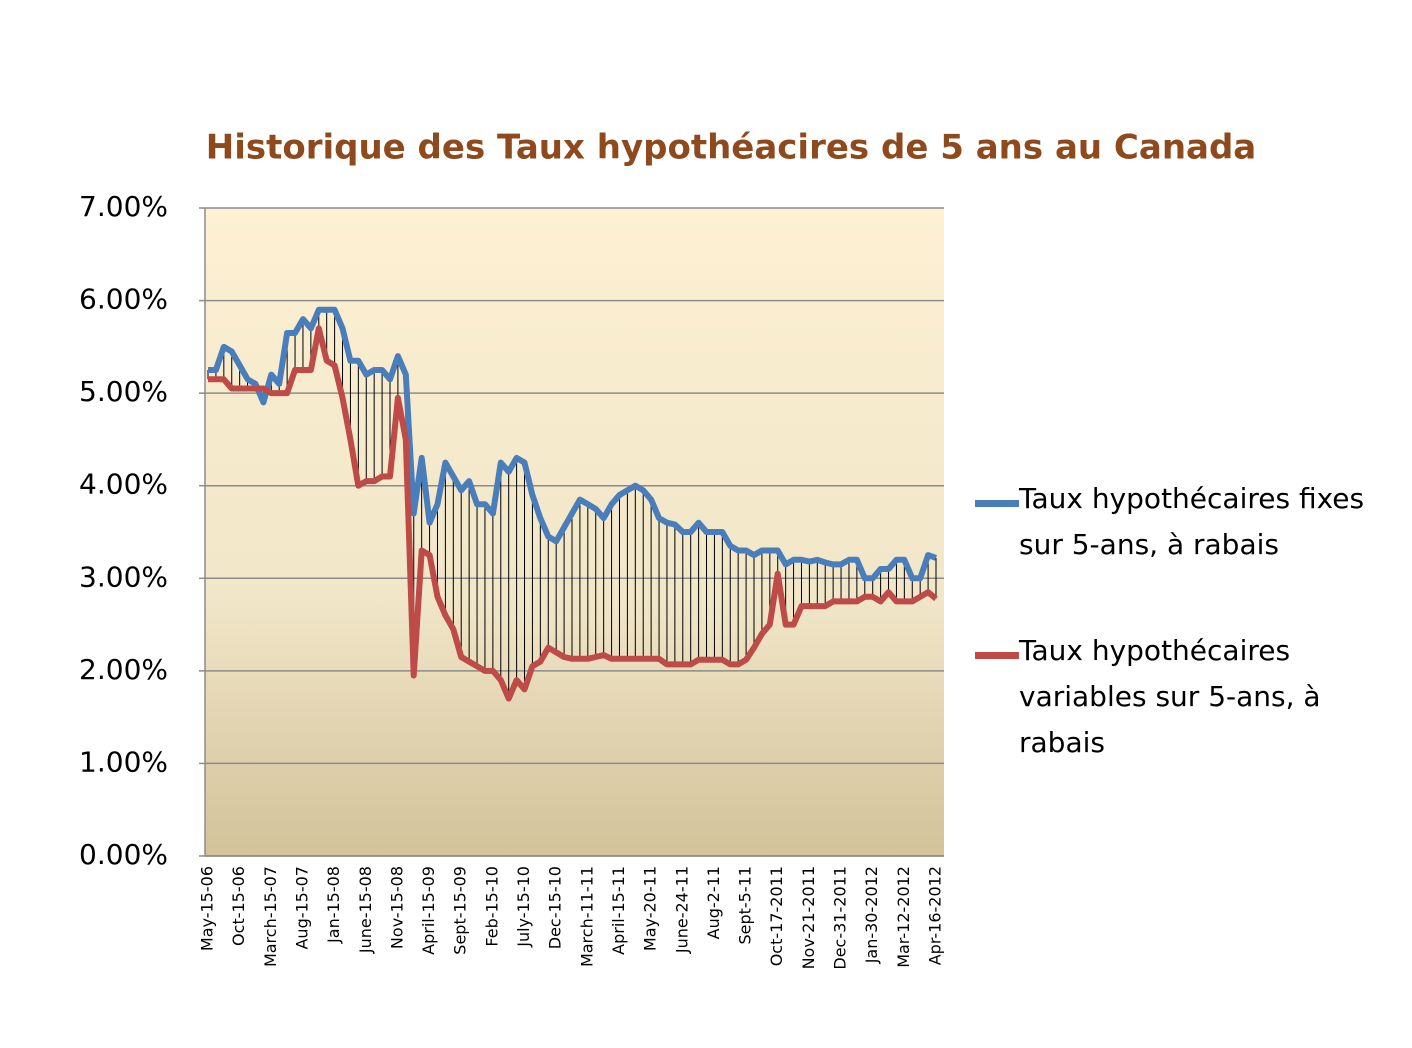 The height and width of the screenshot is (1048, 1412). Describe the element at coordinates (270, 916) in the screenshot. I see `x-tick-label: March-15-07` at that location.